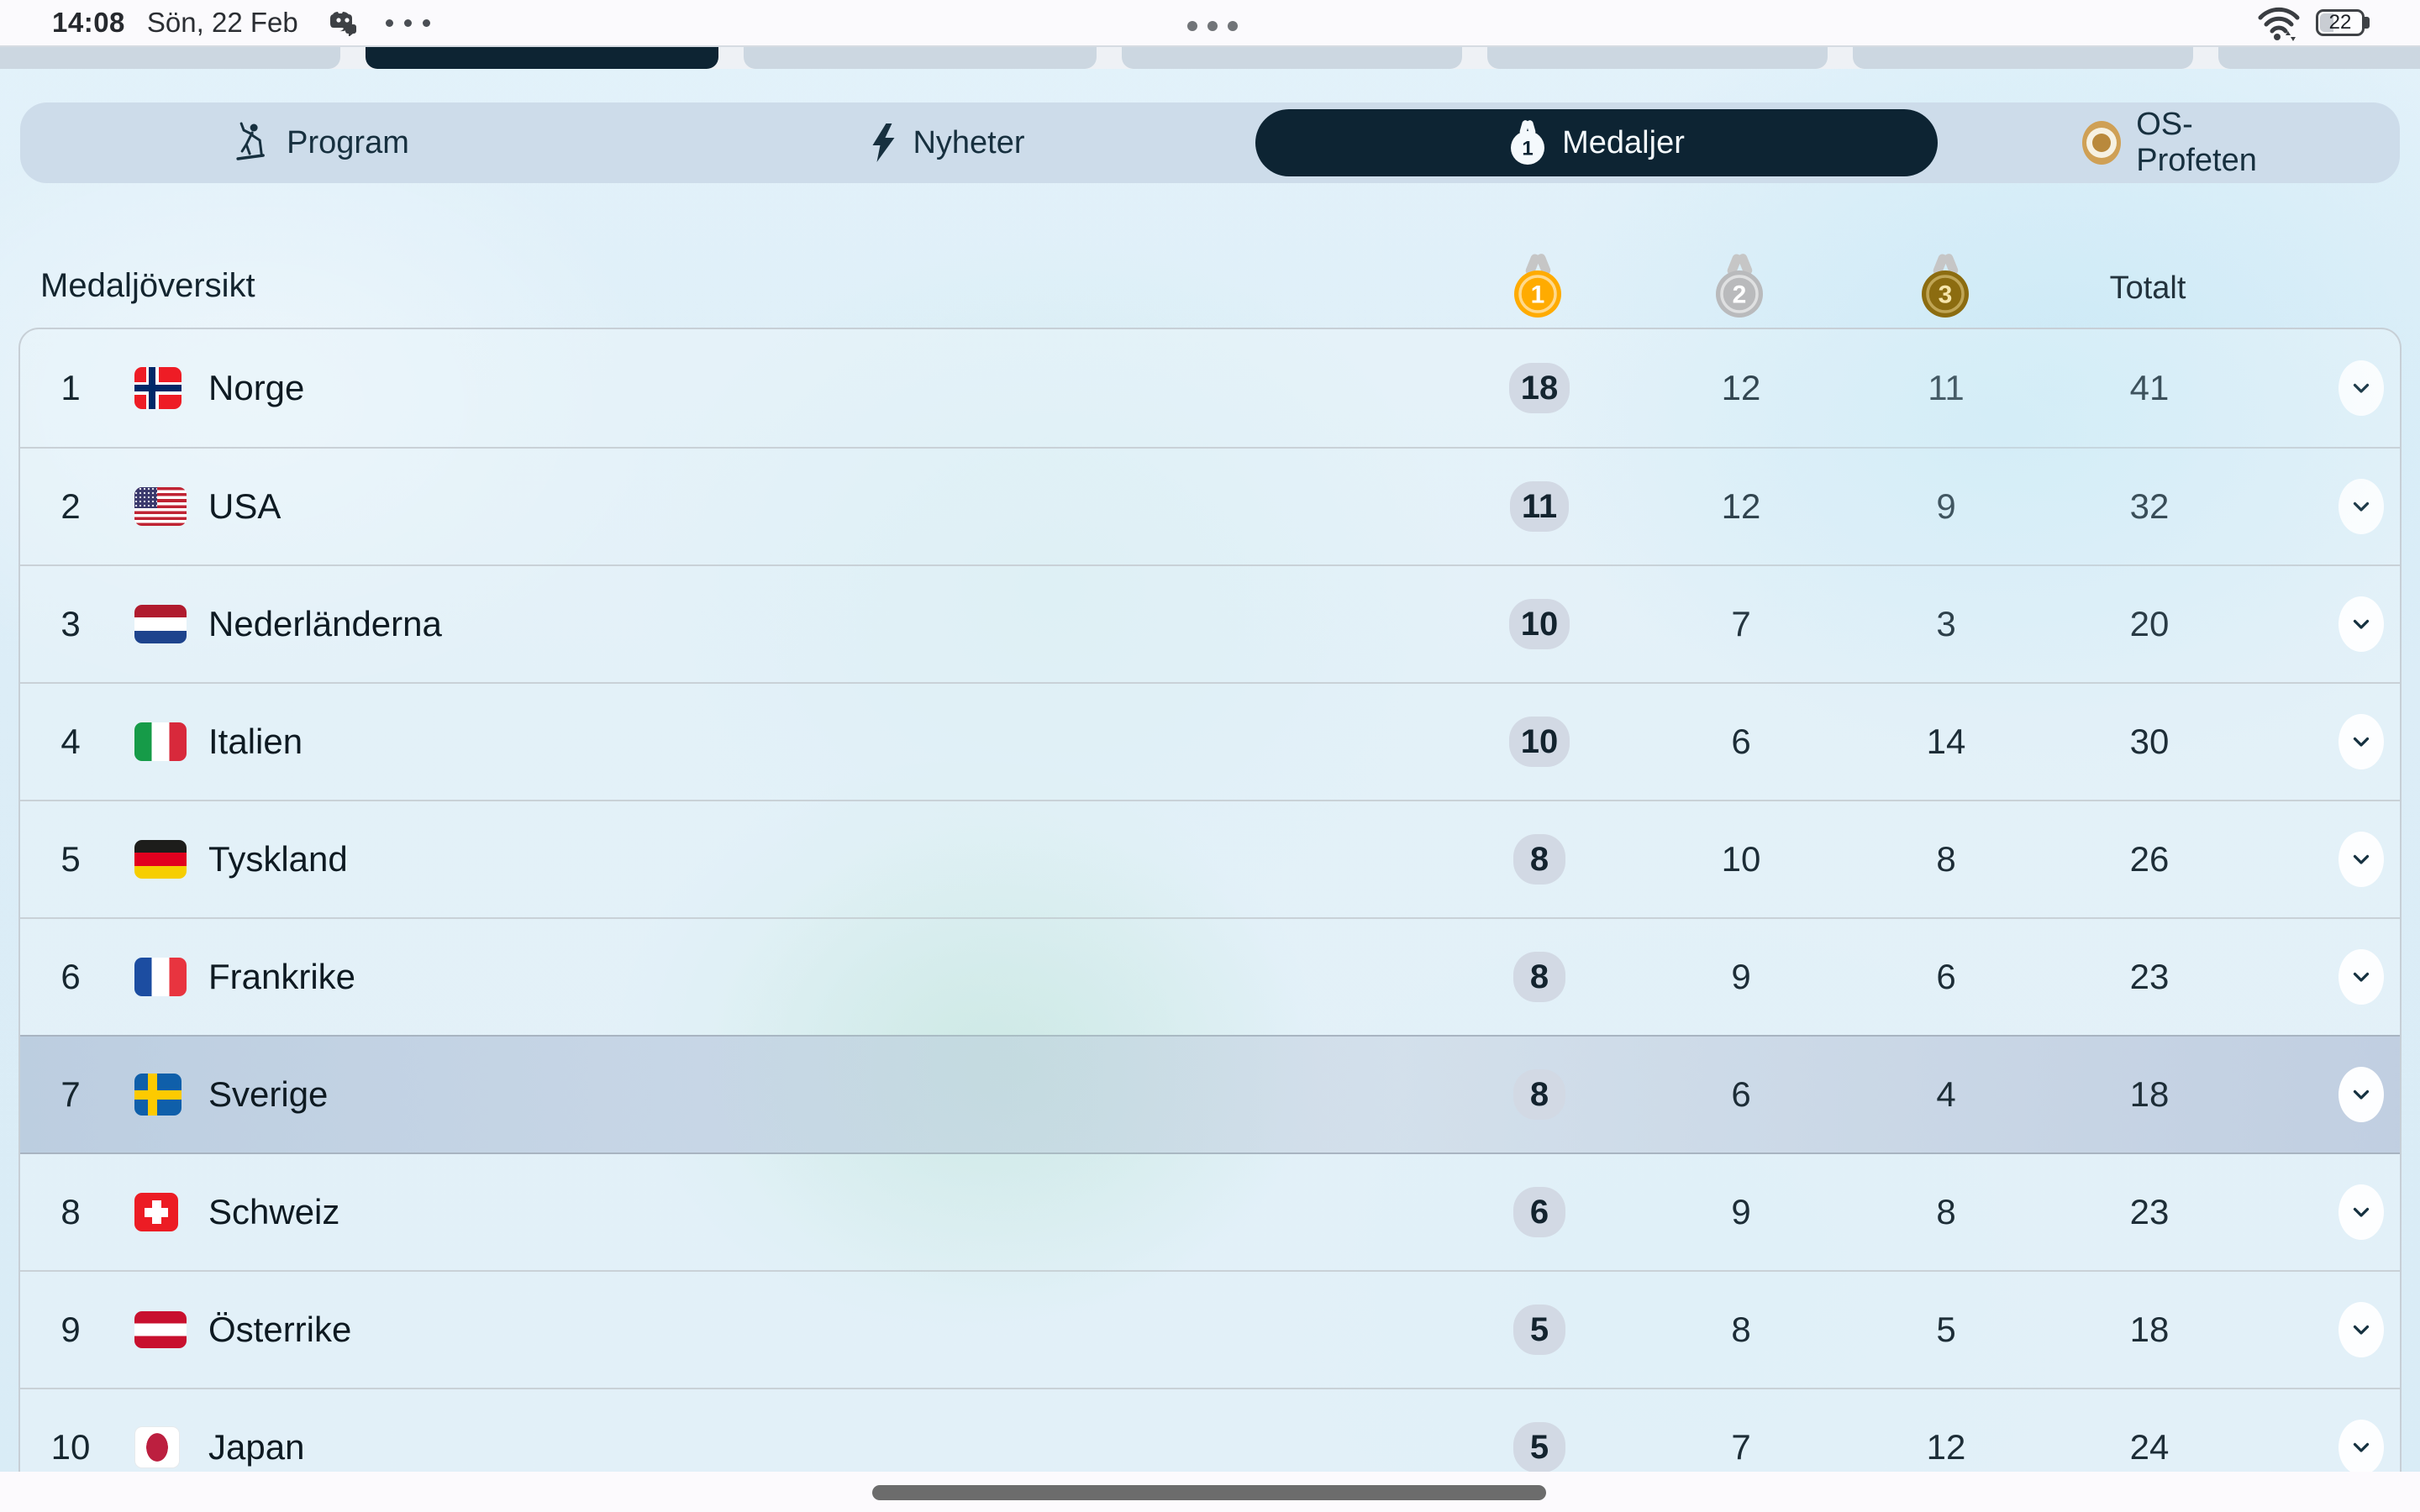 The image size is (2420, 1512). Describe the element at coordinates (1539, 1330) in the screenshot. I see `gold-count: 5` at that location.